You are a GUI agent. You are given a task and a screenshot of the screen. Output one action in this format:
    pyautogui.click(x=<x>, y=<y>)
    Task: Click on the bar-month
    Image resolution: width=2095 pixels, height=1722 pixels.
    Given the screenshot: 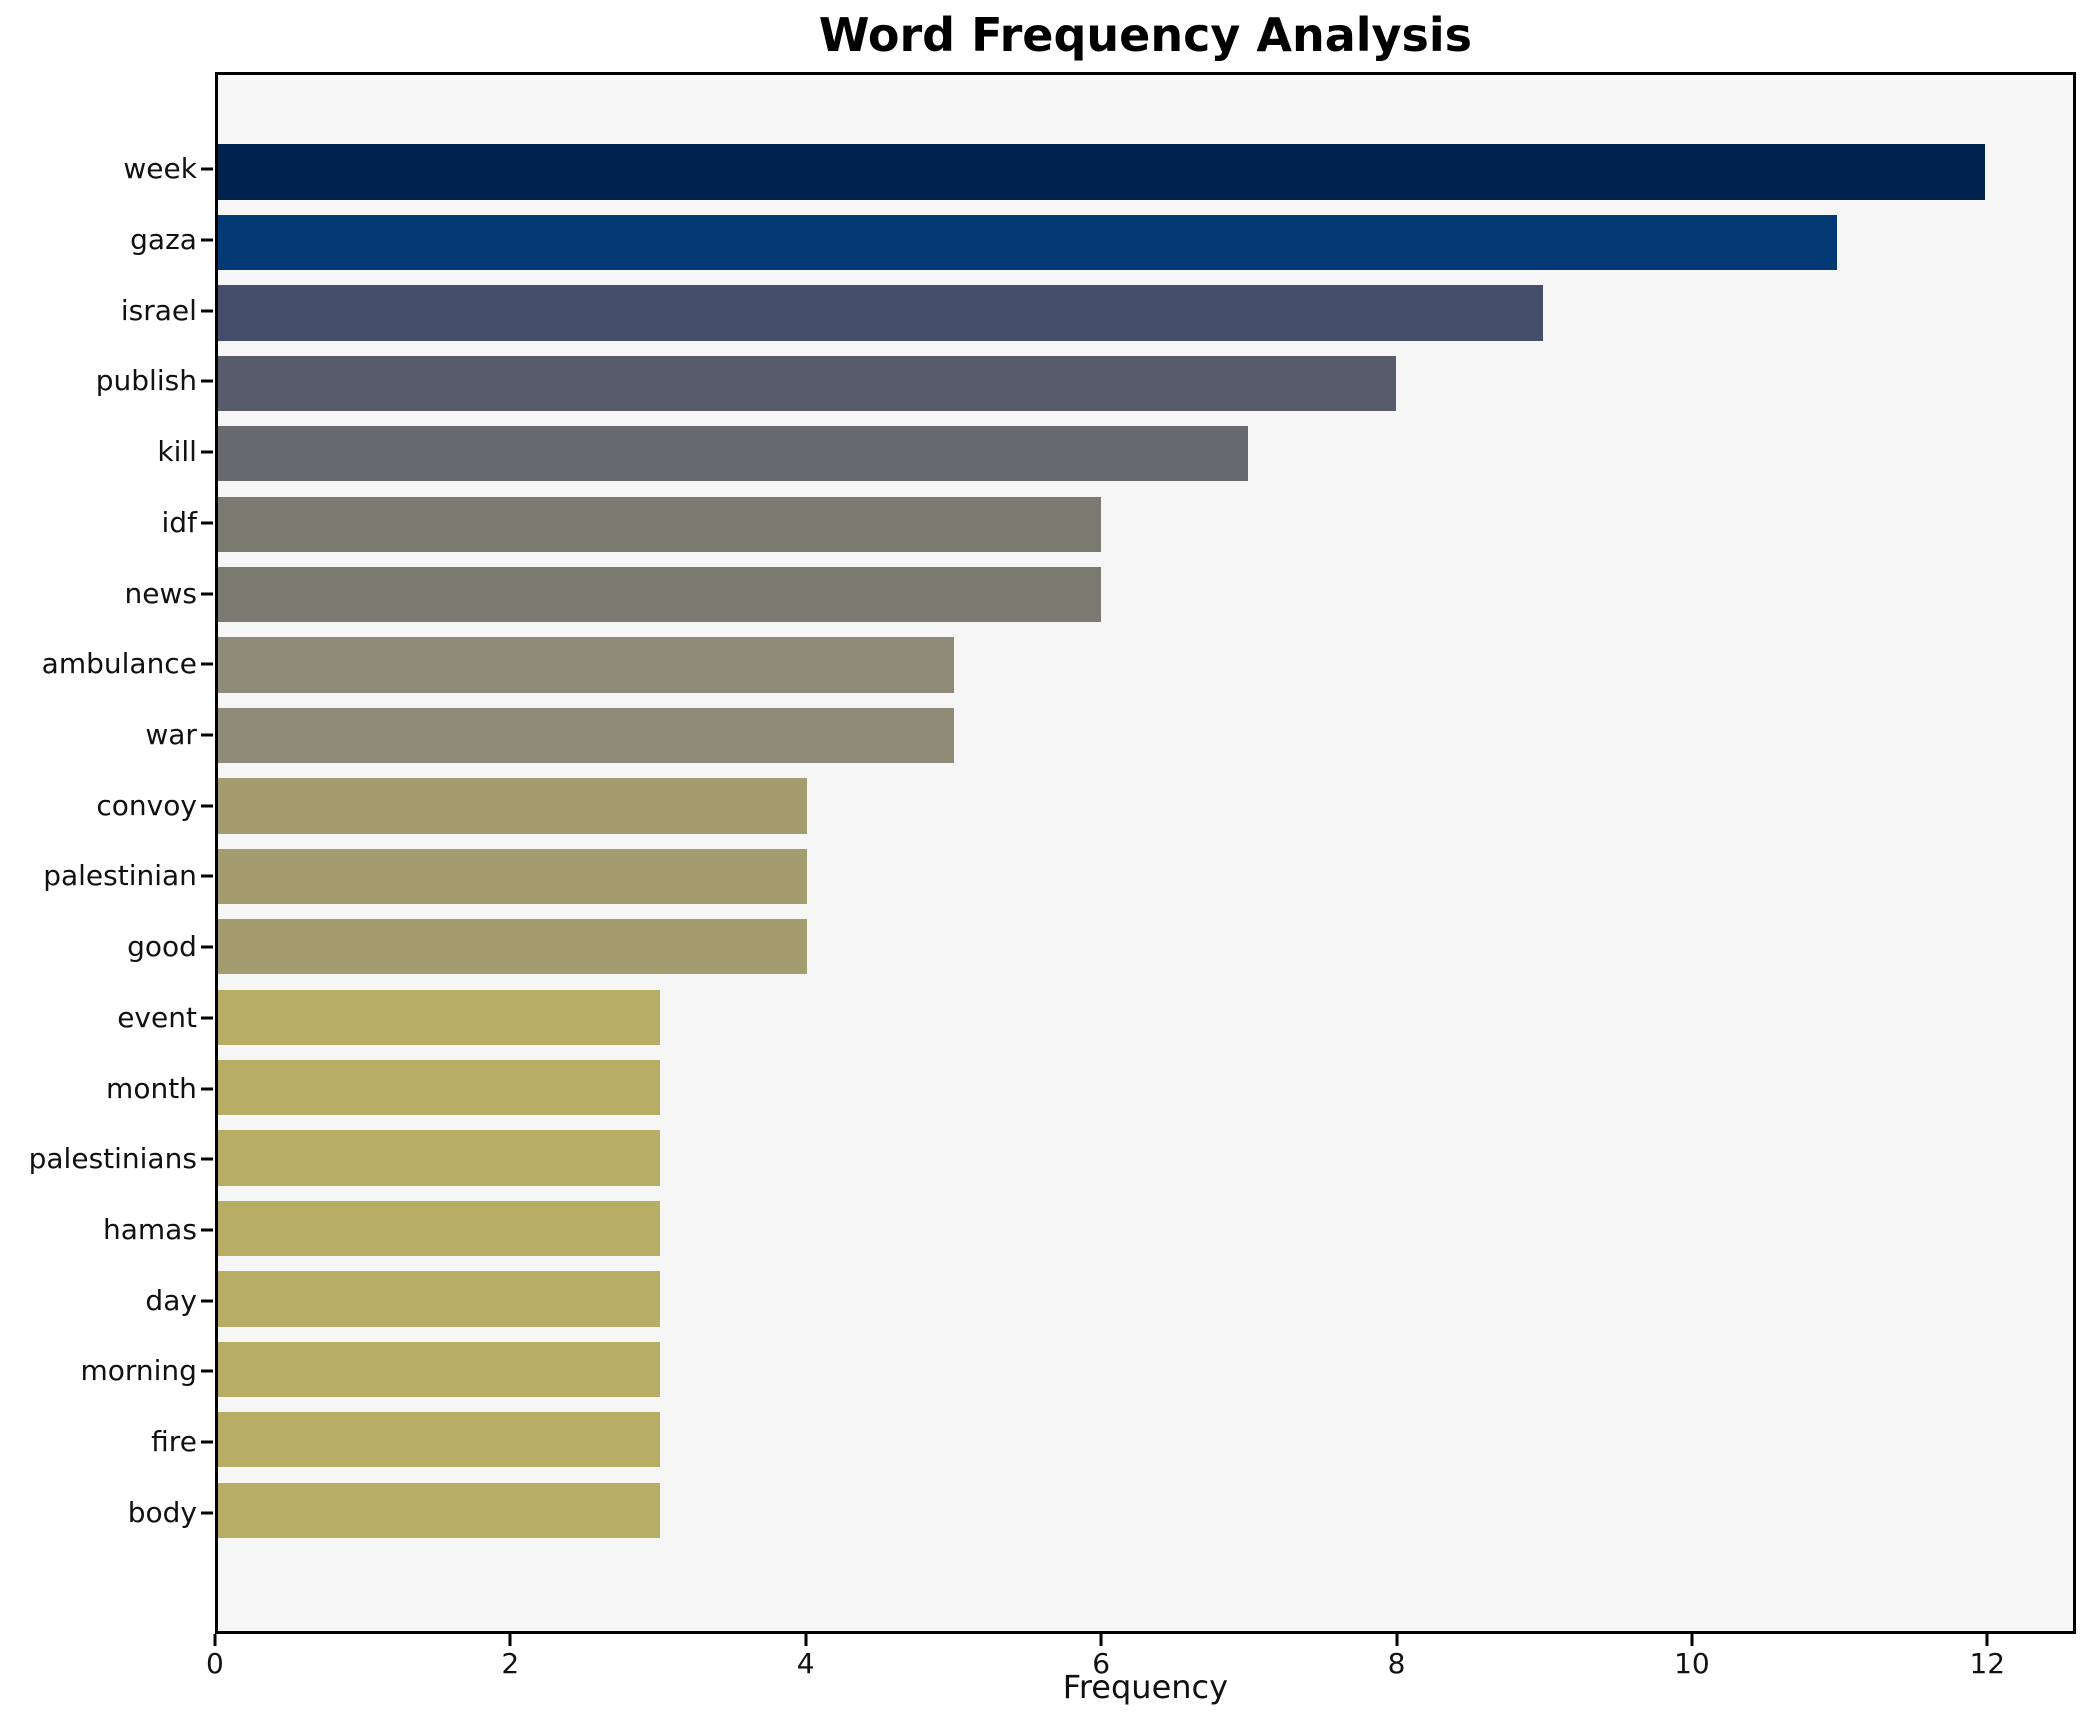 What is the action you would take?
    pyautogui.click(x=438, y=1087)
    